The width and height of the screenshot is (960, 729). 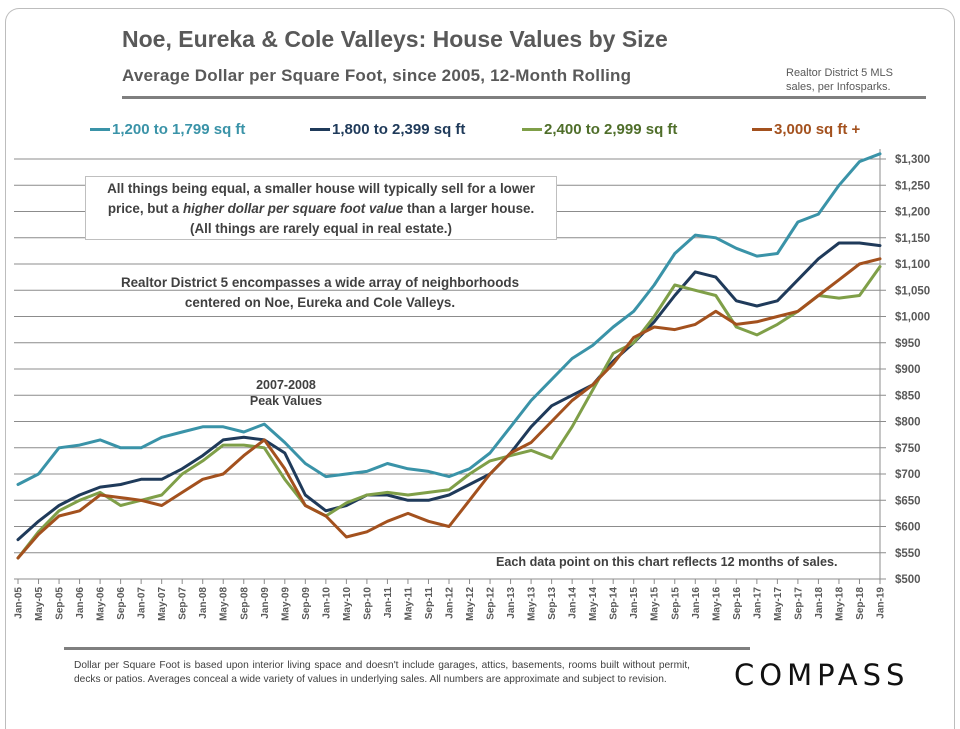 What do you see at coordinates (908, 528) in the screenshot?
I see `y-tick-label: $600` at bounding box center [908, 528].